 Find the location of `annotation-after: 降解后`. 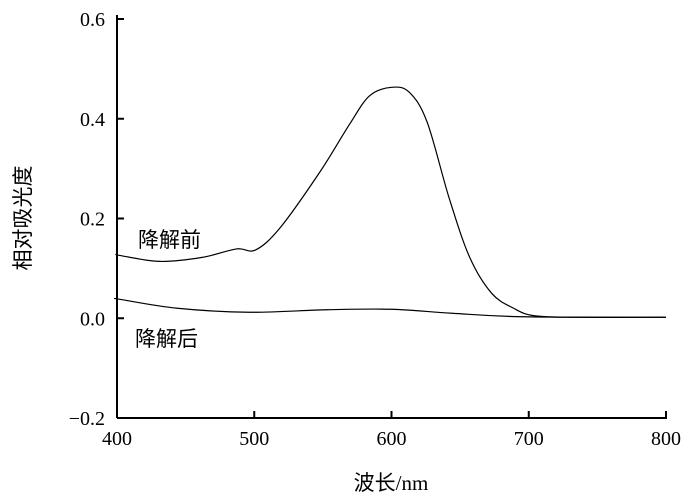

annotation-after: 降解后 is located at coordinates (166, 339).